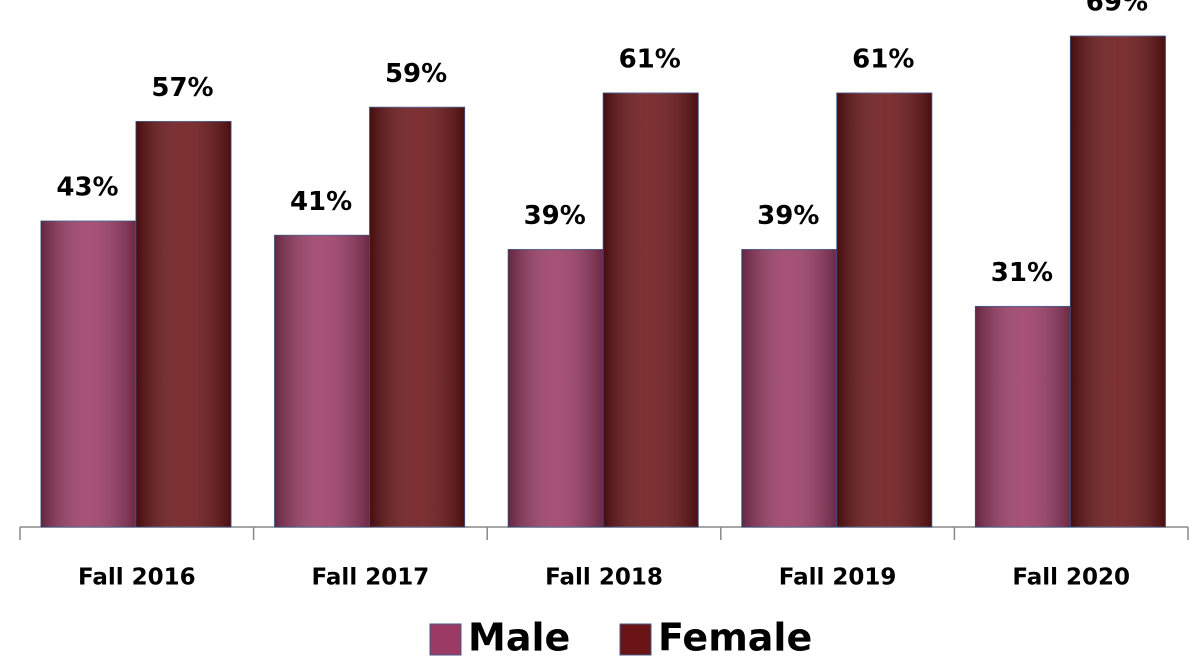 This screenshot has height=660, width=1196. What do you see at coordinates (371, 578) in the screenshot?
I see `x-tick-label: Fall 2017` at bounding box center [371, 578].